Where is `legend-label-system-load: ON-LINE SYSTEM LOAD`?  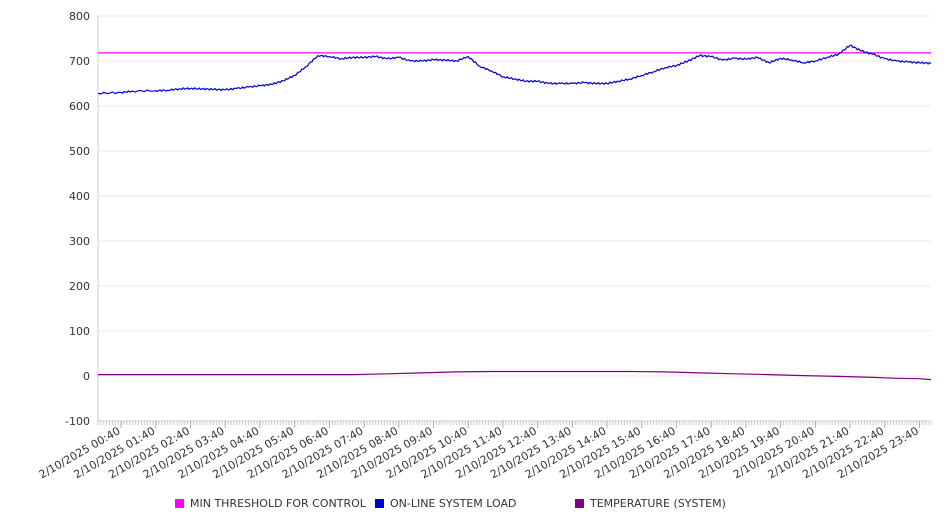 legend-label-system-load: ON-LINE SYSTEM LOAD is located at coordinates (453, 503).